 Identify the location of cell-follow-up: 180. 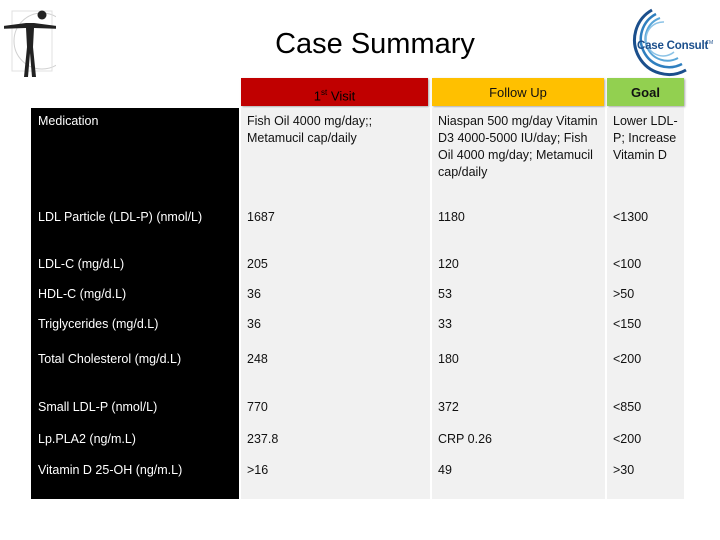
(518, 370).